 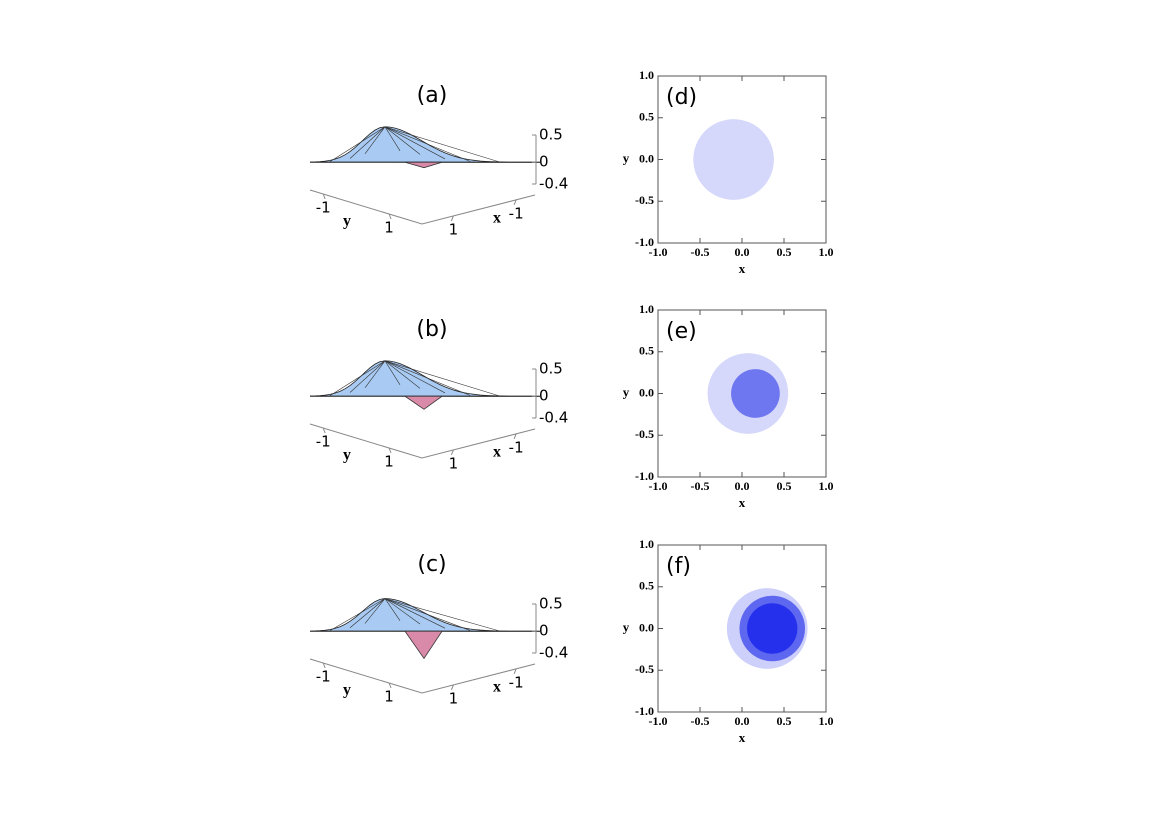 I want to click on panel-title: (f), so click(x=678, y=566).